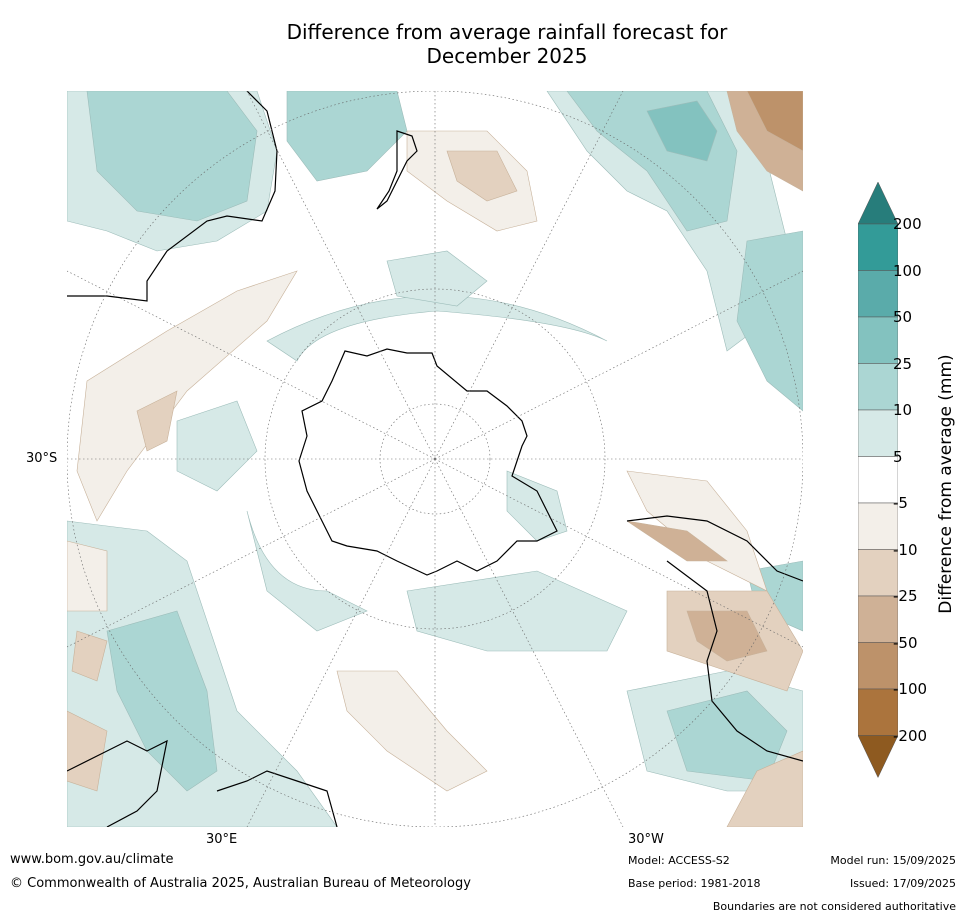  Describe the element at coordinates (893, 860) in the screenshot. I see `footer-model-run: Model run: 15/09/2025` at that location.